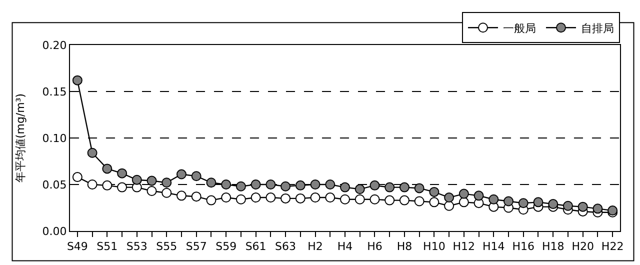 The image size is (640, 265). I want to click on y-tick-label: 0.00, so click(54, 231).